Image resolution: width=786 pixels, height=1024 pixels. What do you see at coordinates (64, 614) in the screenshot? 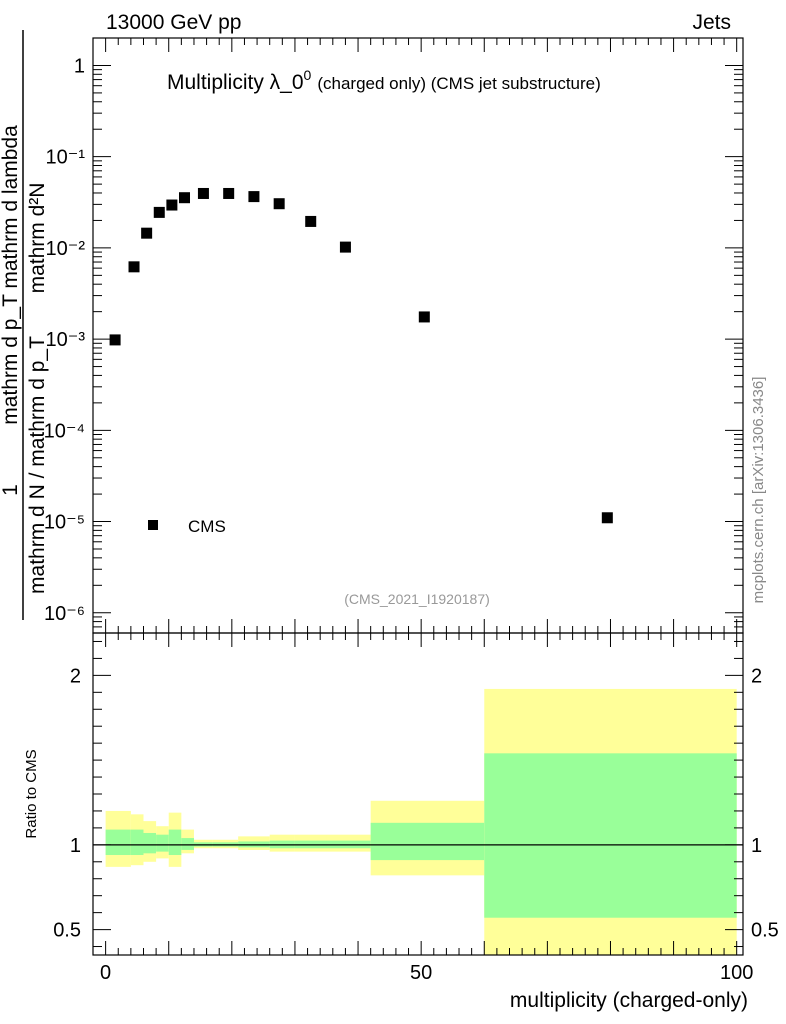
I see `main-y-tick-label: 10⁻⁶` at bounding box center [64, 614].